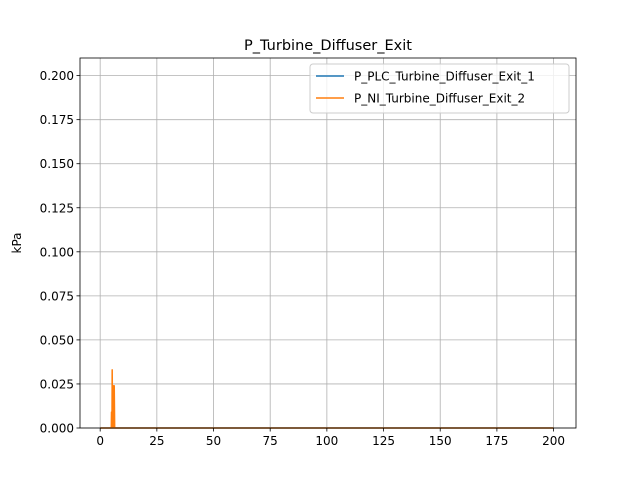 This screenshot has height=484, width=640. I want to click on chart-title: P_Turbine_Diffuser_Exit, so click(328, 46).